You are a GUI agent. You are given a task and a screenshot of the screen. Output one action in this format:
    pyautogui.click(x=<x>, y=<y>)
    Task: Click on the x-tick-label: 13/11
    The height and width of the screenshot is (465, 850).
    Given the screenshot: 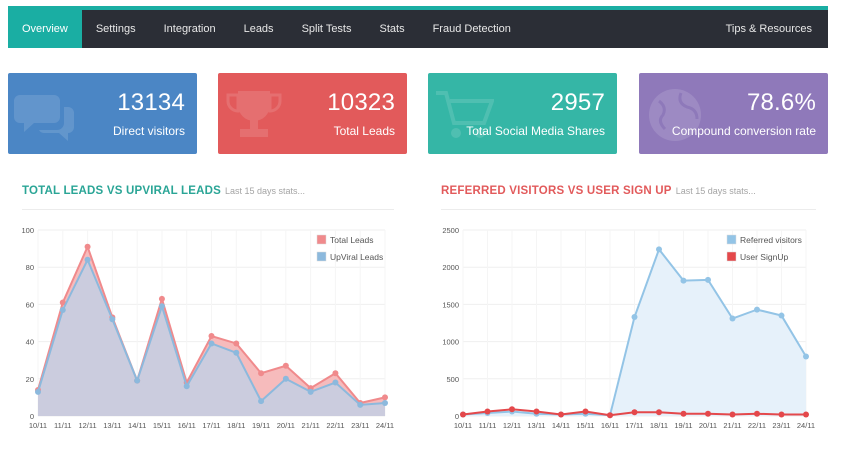 What is the action you would take?
    pyautogui.click(x=536, y=425)
    